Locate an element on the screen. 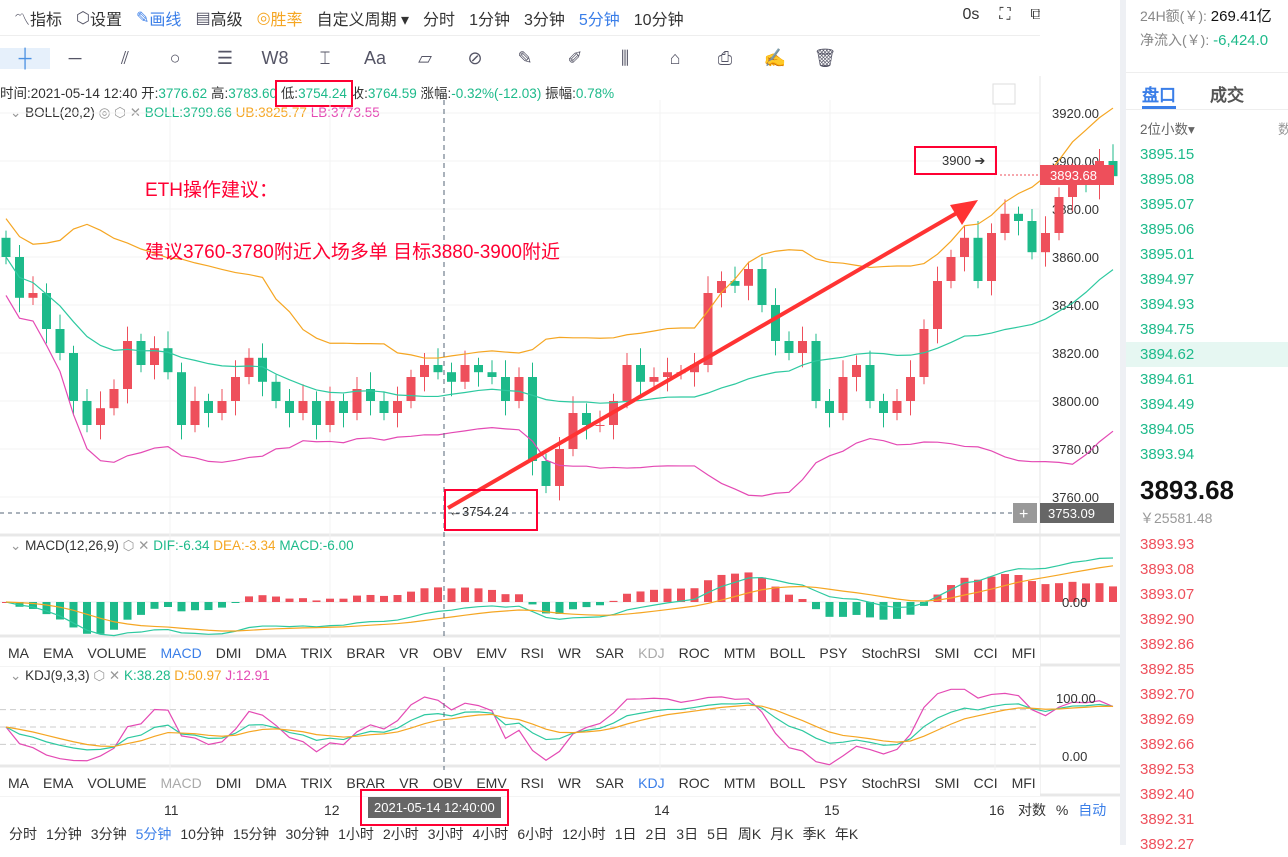  tab-orderbook: 盘口 is located at coordinates (1159, 95).